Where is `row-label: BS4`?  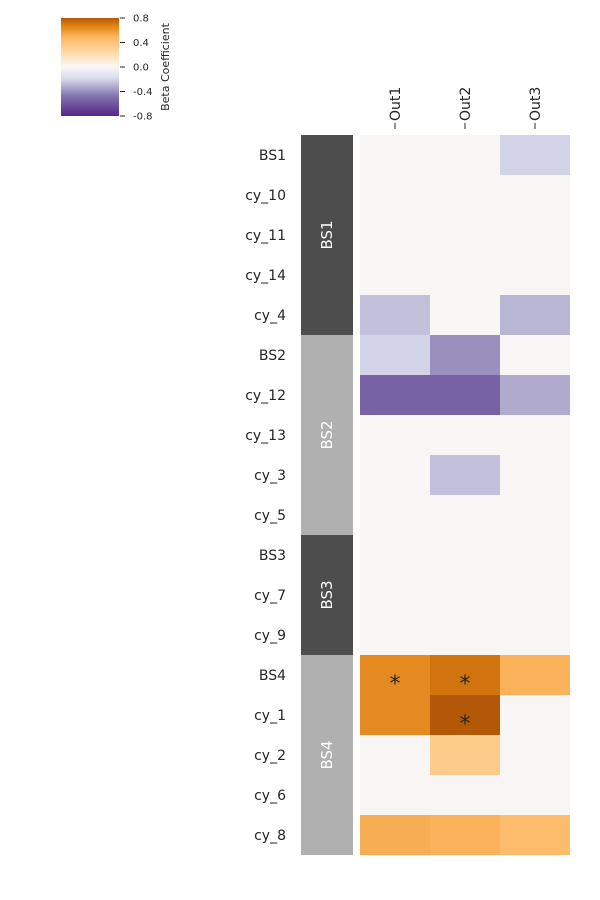 row-label: BS4 is located at coordinates (272, 676).